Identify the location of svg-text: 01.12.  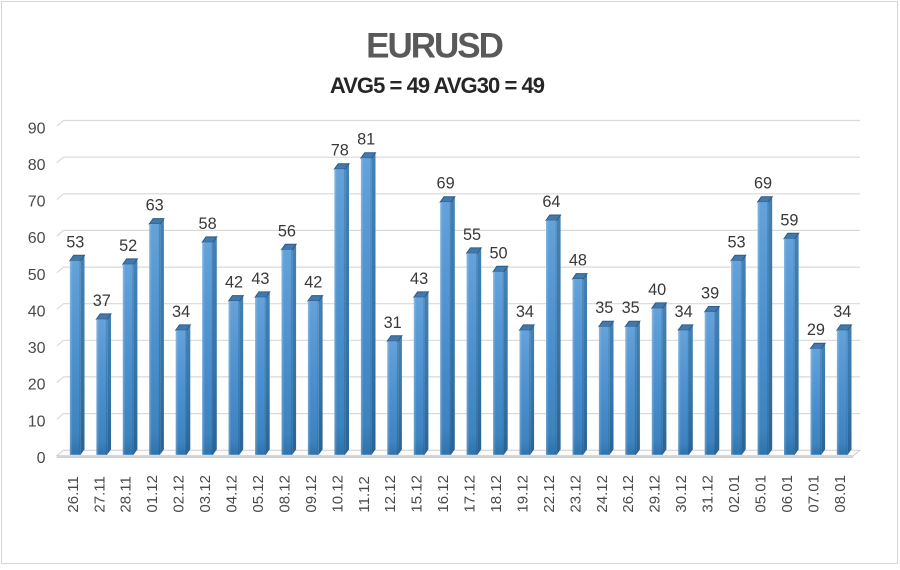
(152, 494).